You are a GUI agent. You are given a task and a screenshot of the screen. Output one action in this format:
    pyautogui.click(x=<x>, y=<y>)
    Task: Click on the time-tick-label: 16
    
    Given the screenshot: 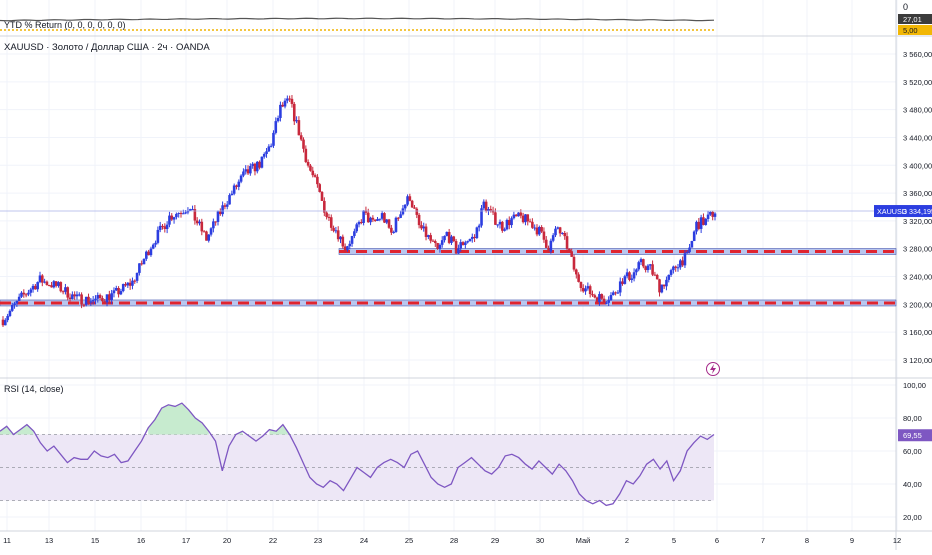 What is the action you would take?
    pyautogui.click(x=141, y=540)
    